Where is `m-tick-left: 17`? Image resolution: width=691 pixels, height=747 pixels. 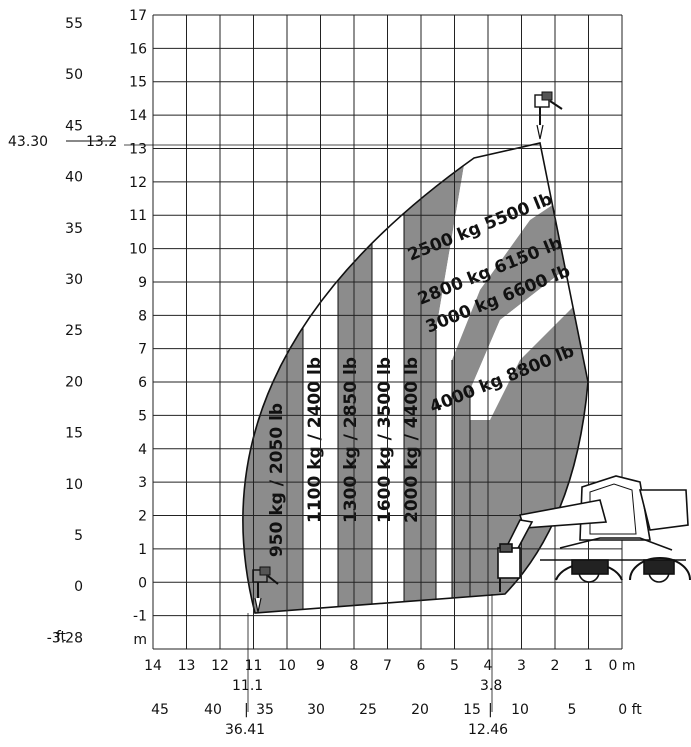
m-tick-left: 17 is located at coordinates (138, 16).